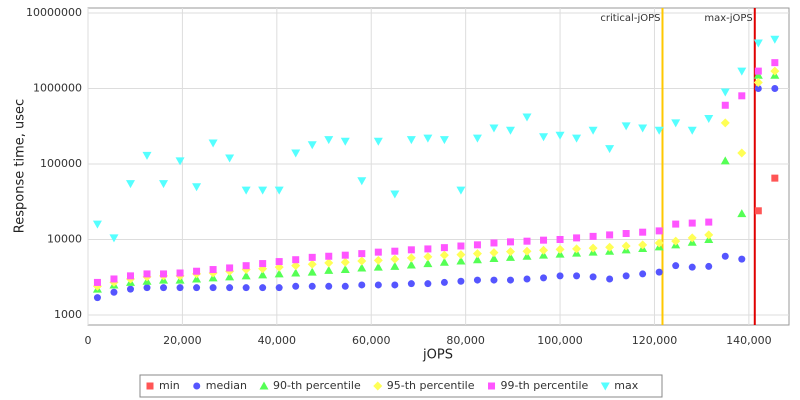 The width and height of the screenshot is (800, 400). I want to click on legend-label: 90-th percentile, so click(317, 385).